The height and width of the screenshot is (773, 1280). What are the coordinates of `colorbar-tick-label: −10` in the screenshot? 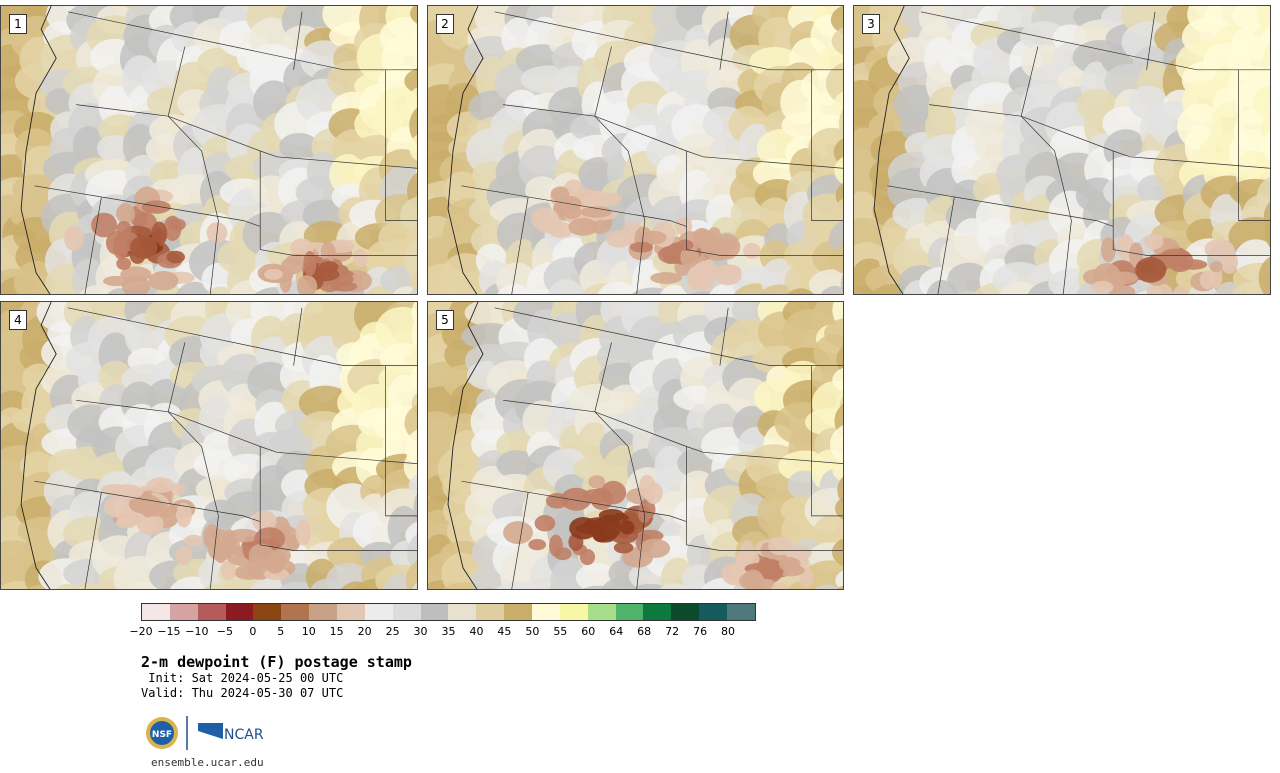 It's located at (197, 631).